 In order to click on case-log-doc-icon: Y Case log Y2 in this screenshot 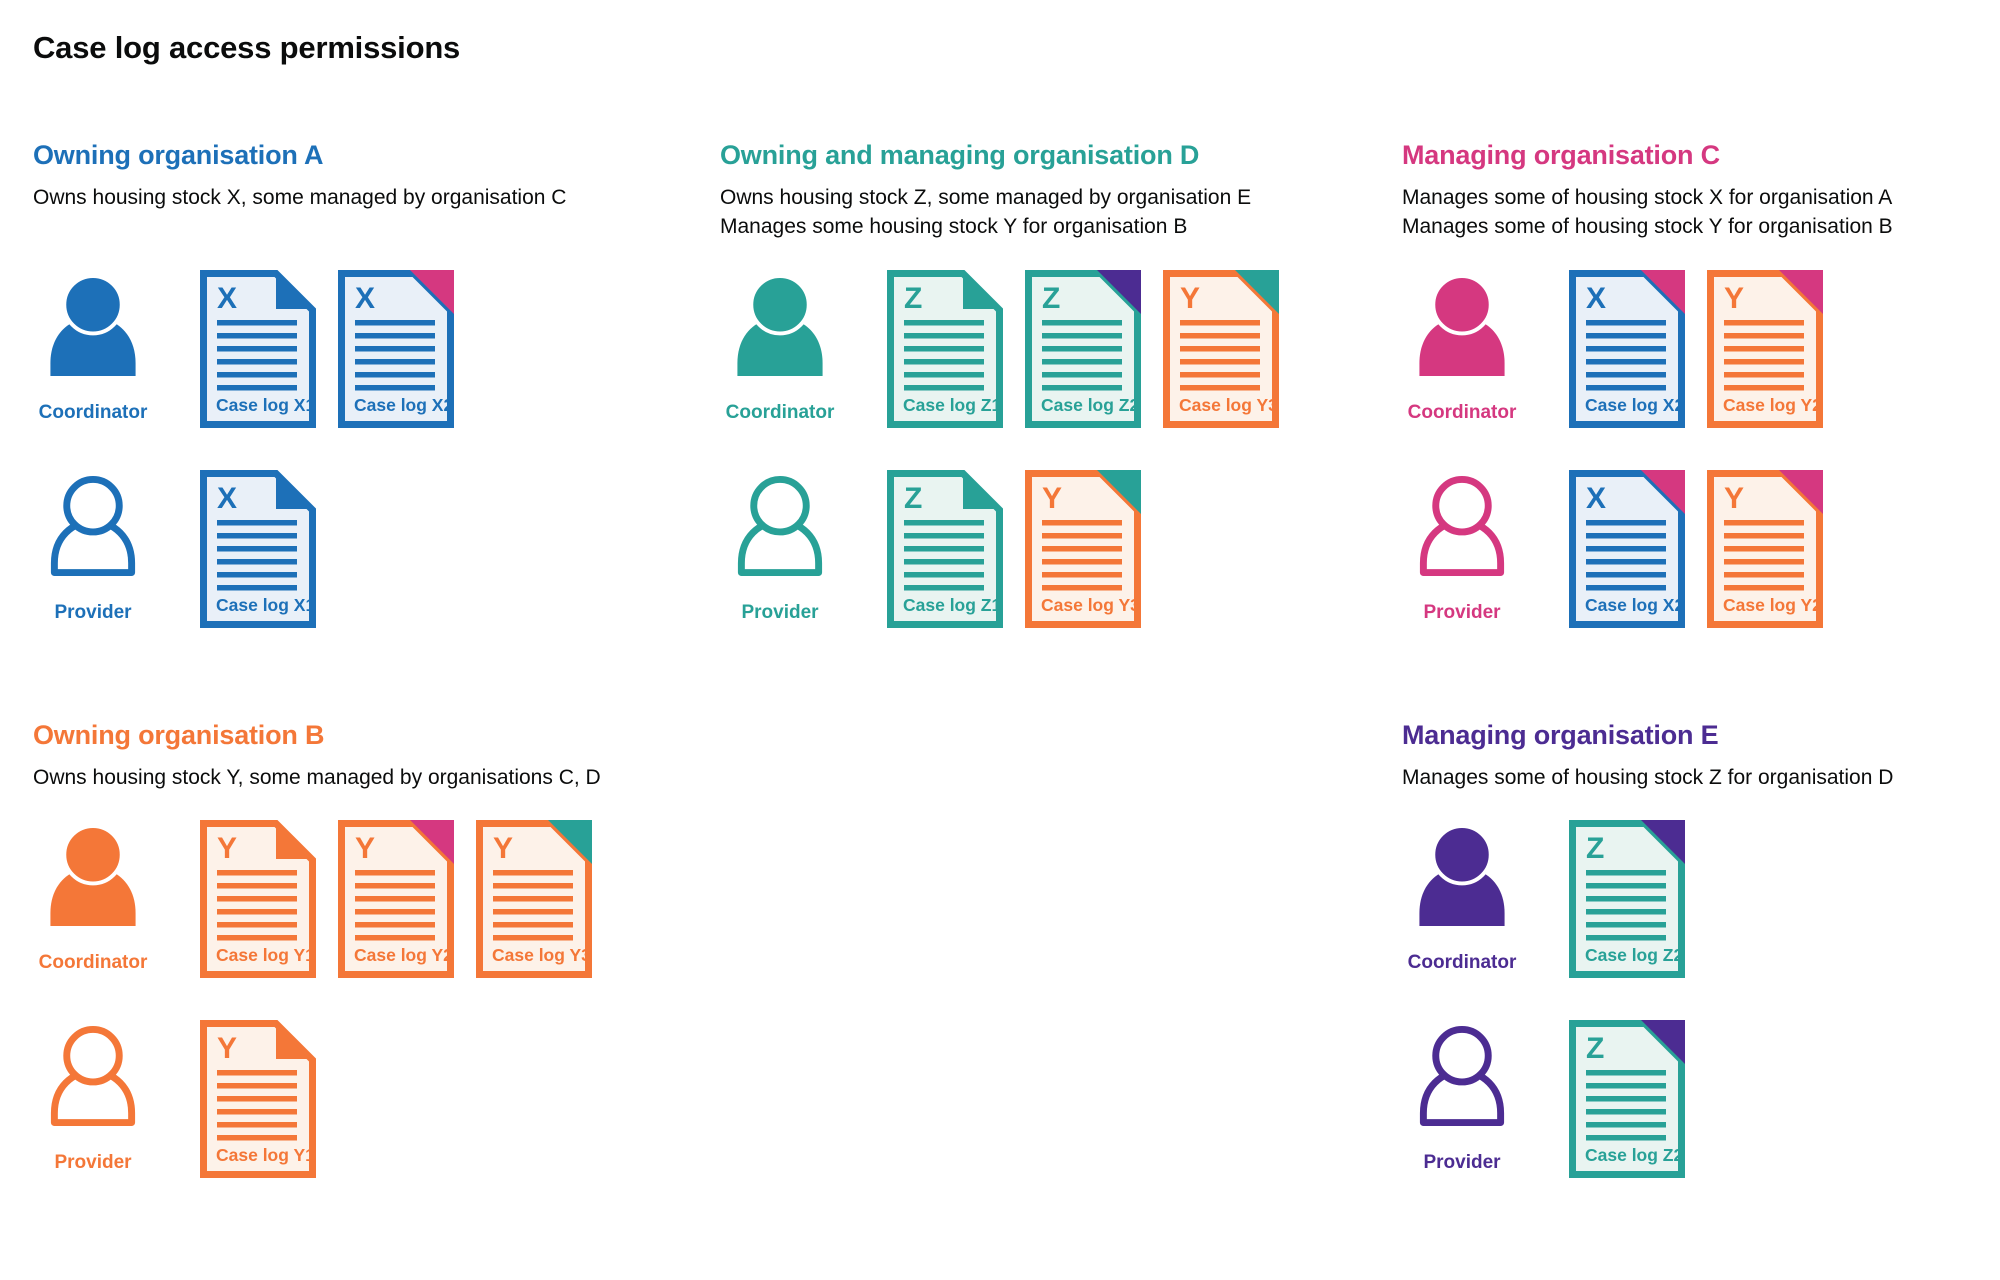, I will do `click(396, 899)`.